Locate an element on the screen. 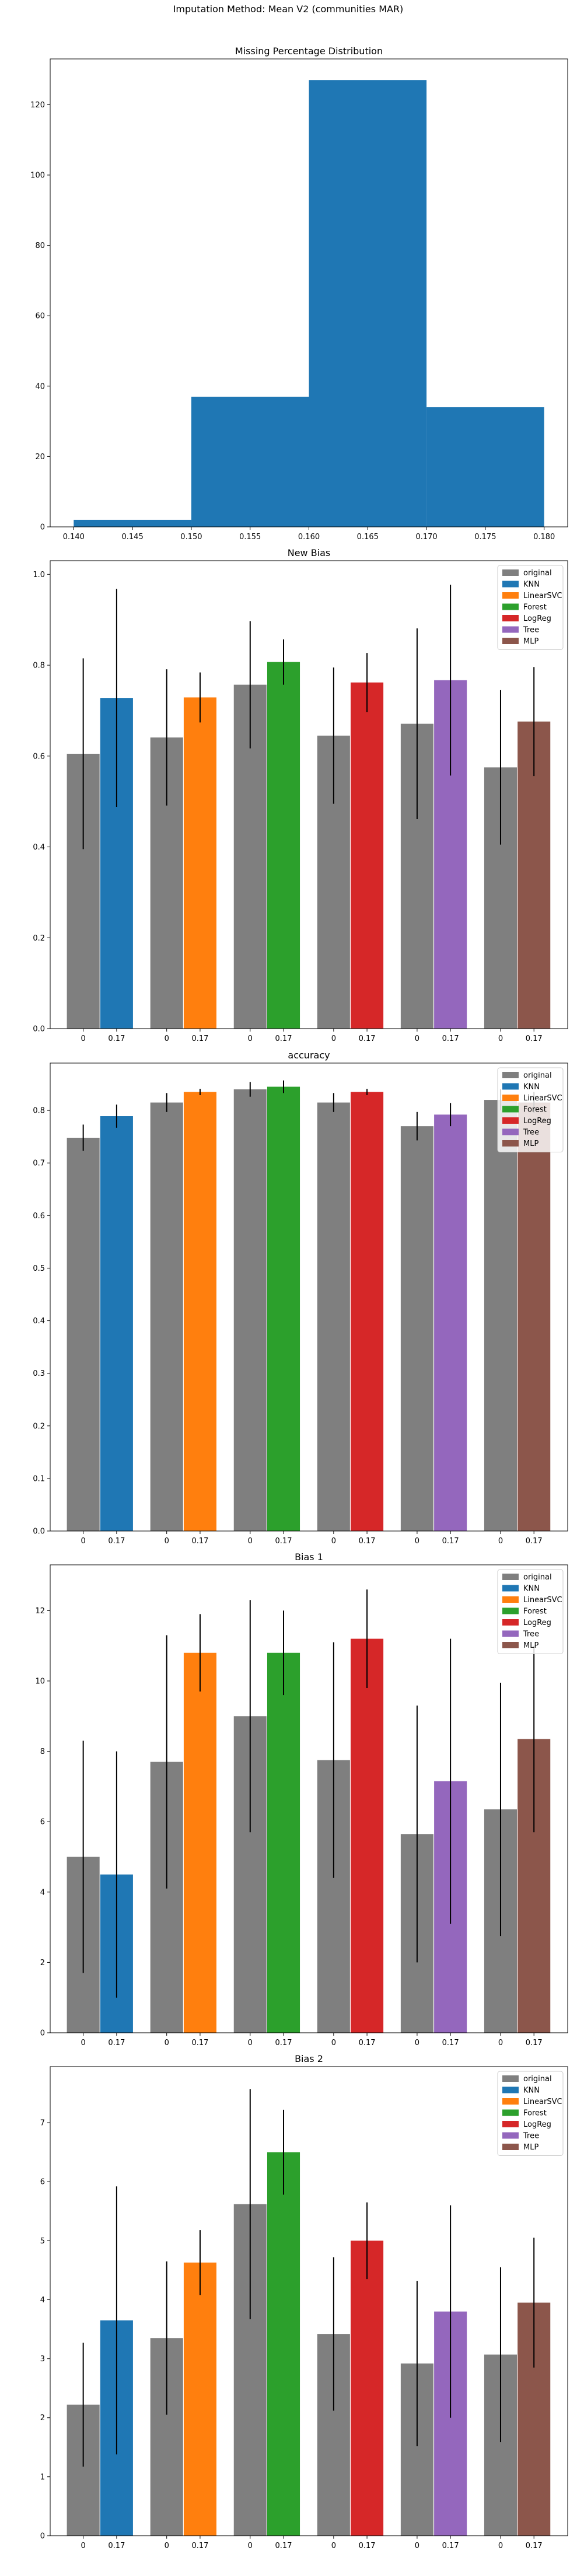  accuracy-ytick-label: 0.5 is located at coordinates (39, 1268).